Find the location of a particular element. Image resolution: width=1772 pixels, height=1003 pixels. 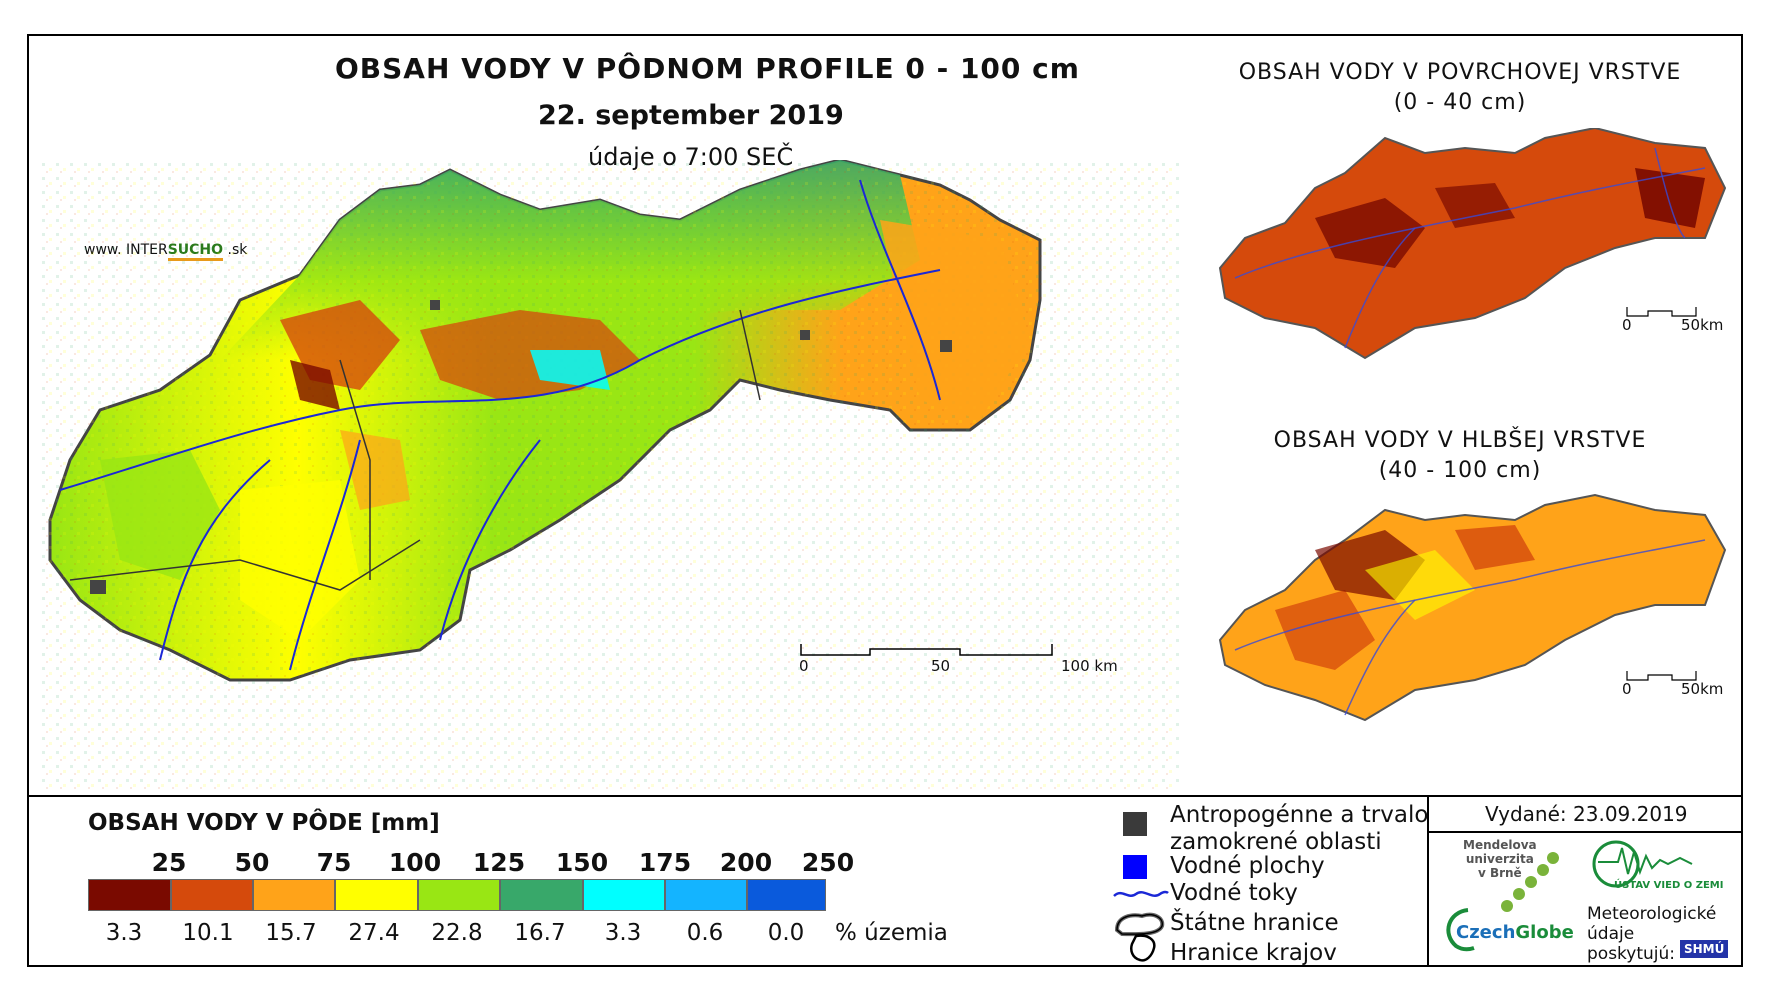

anthropogenic-swatch is located at coordinates (1135, 824).